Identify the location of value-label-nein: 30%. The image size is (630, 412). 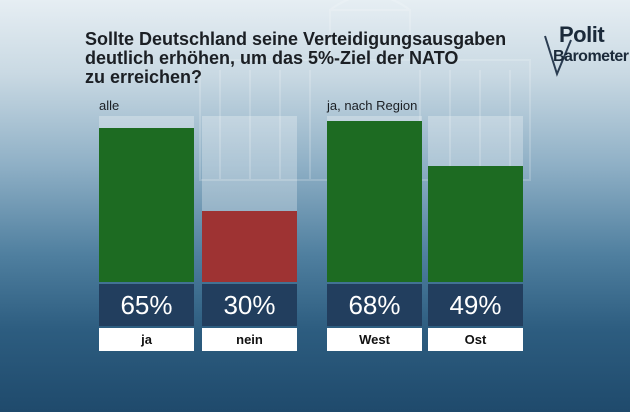
(249, 305).